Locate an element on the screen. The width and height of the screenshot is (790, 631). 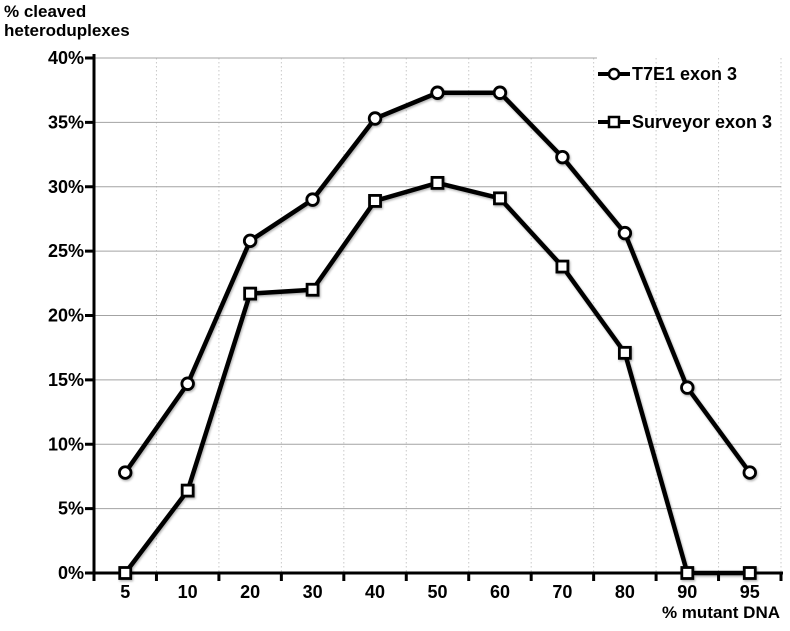
legend-item-surveyor: Surveyor exon 3 is located at coordinates (685, 122).